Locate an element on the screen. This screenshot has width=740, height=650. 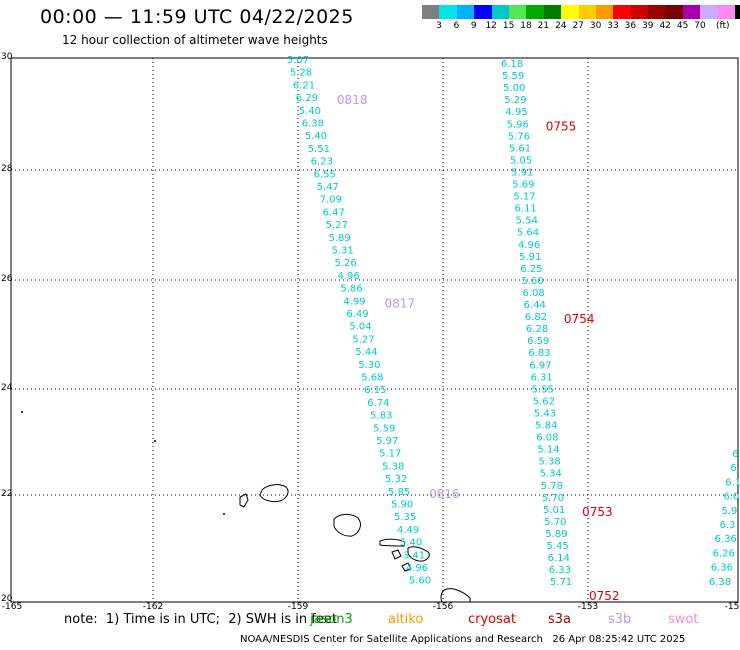
scale-label: 15 is located at coordinates (508, 26).